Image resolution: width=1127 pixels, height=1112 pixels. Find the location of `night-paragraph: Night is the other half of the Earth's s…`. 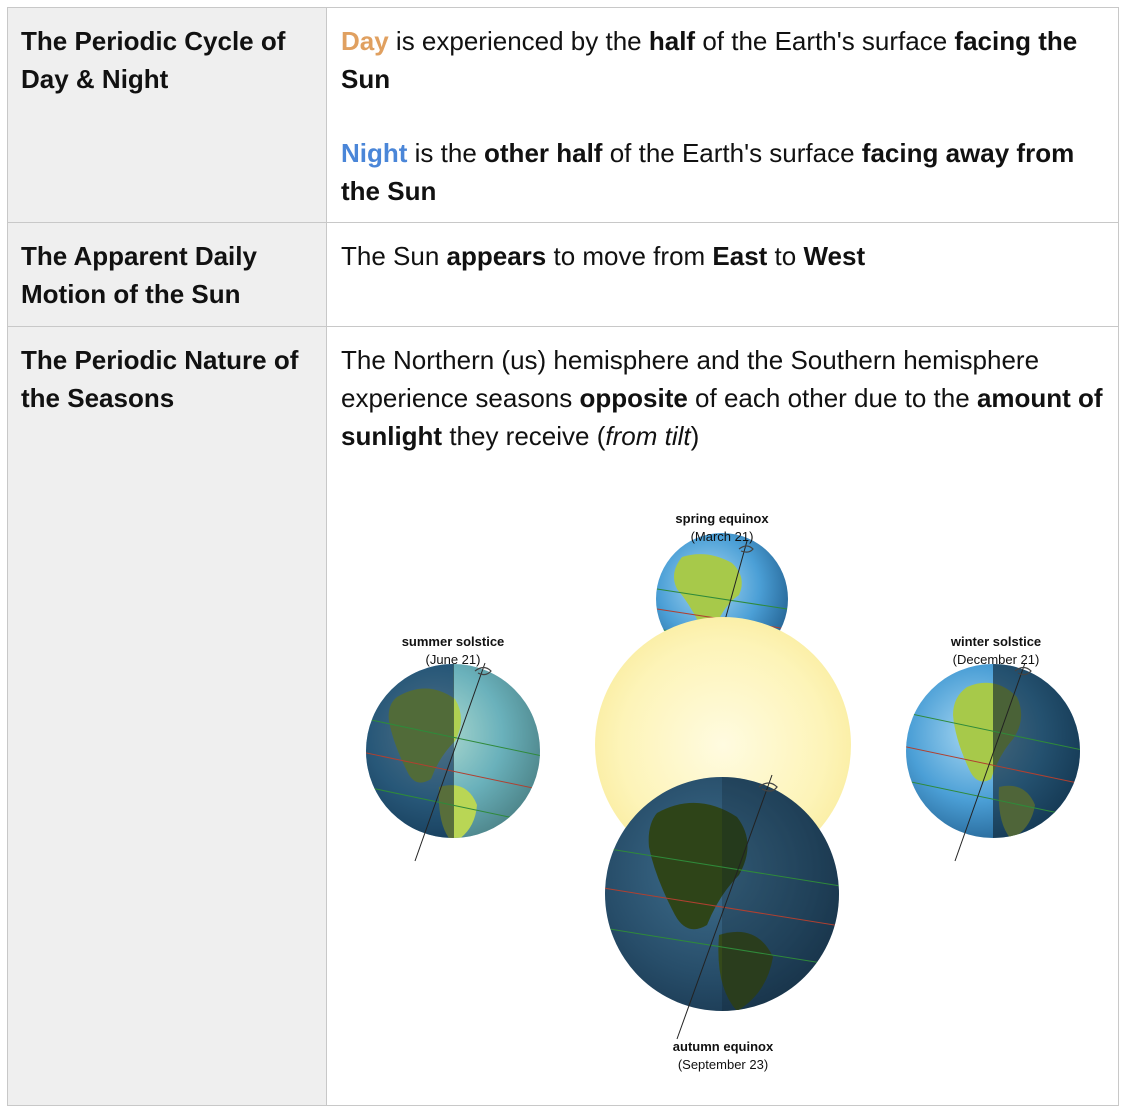

night-paragraph: Night is the other half of the Earth's s… is located at coordinates (722, 172).